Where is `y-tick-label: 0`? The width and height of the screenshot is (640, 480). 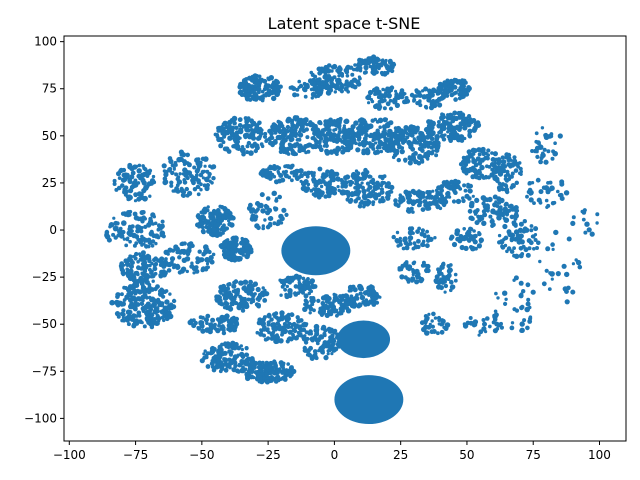 y-tick-label: 0 is located at coordinates (53, 230).